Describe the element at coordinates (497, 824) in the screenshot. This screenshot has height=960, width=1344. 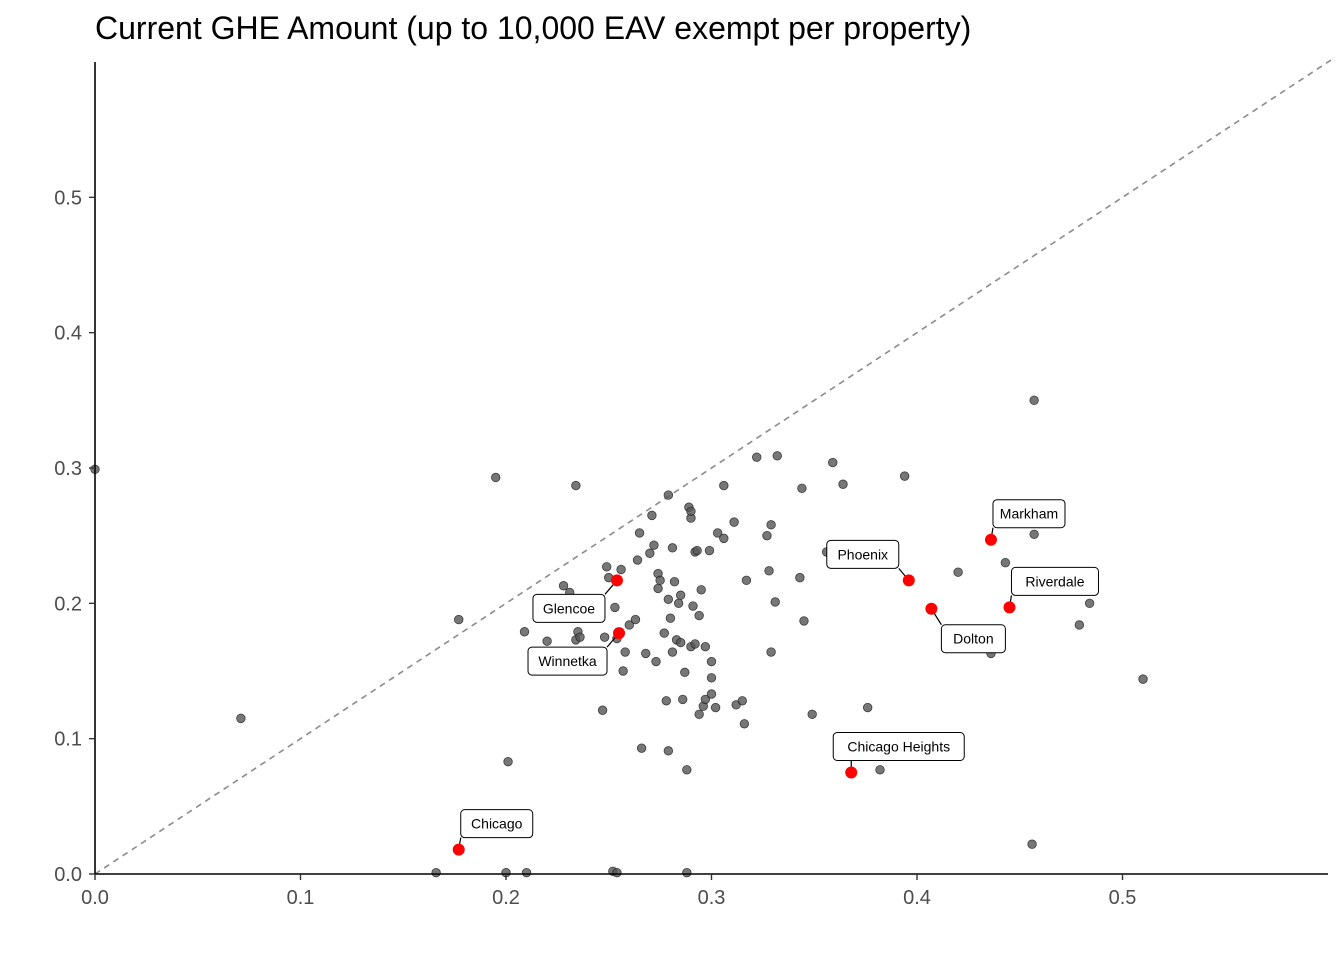
I see `highlight-label: Chicago` at that location.